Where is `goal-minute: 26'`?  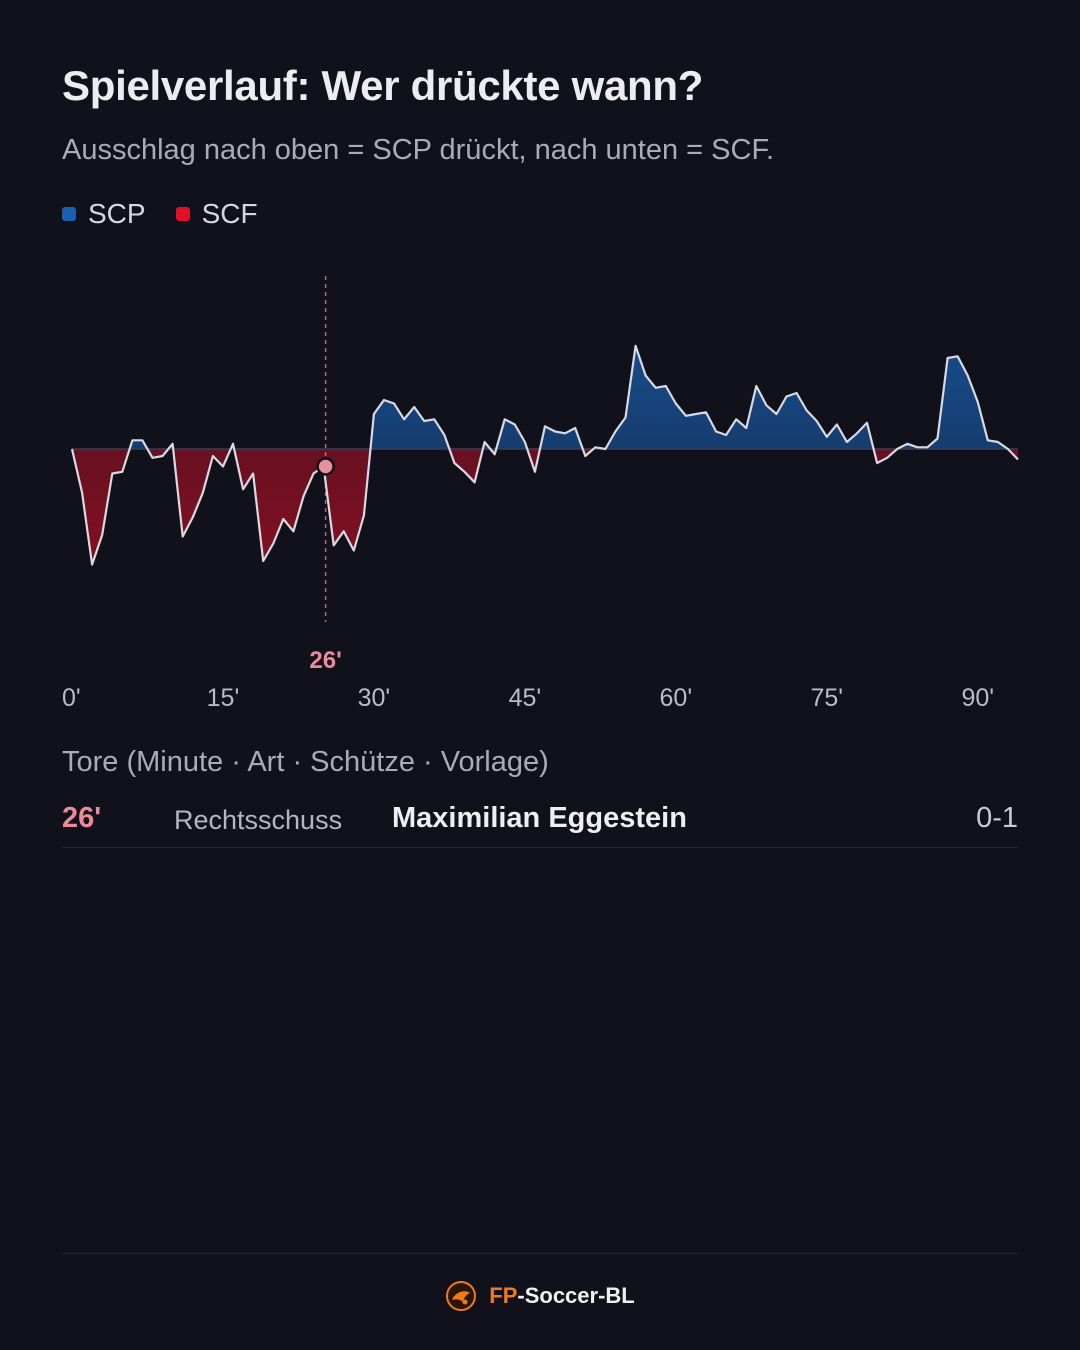 goal-minute: 26' is located at coordinates (82, 818).